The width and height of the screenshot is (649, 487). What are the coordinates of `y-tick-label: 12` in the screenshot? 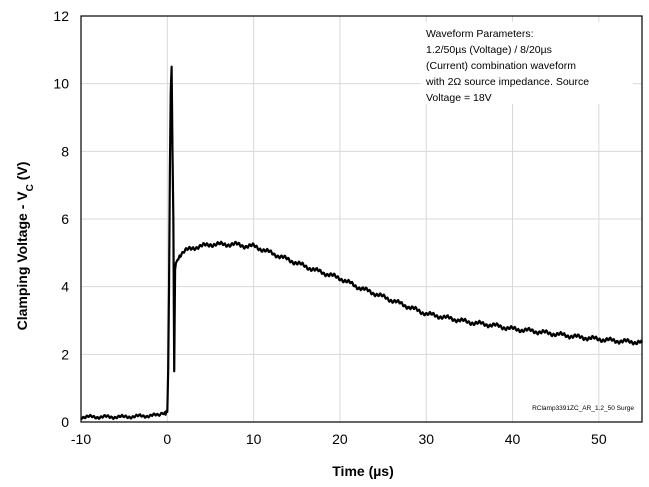 It's located at (61, 16).